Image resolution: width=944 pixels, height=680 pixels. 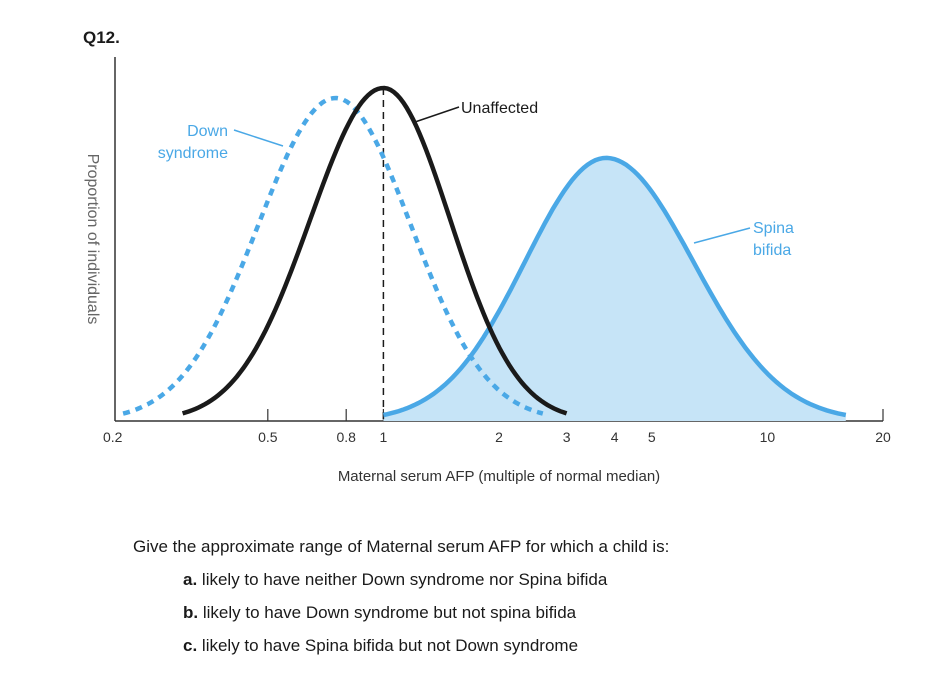 What do you see at coordinates (258, 138) in the screenshot?
I see `down-syndrome-leader` at bounding box center [258, 138].